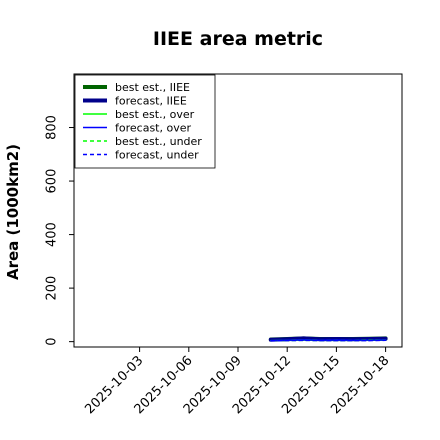 The width and height of the screenshot is (440, 440). Describe the element at coordinates (238, 39) in the screenshot. I see `chart-title: IIEE area metric` at that location.